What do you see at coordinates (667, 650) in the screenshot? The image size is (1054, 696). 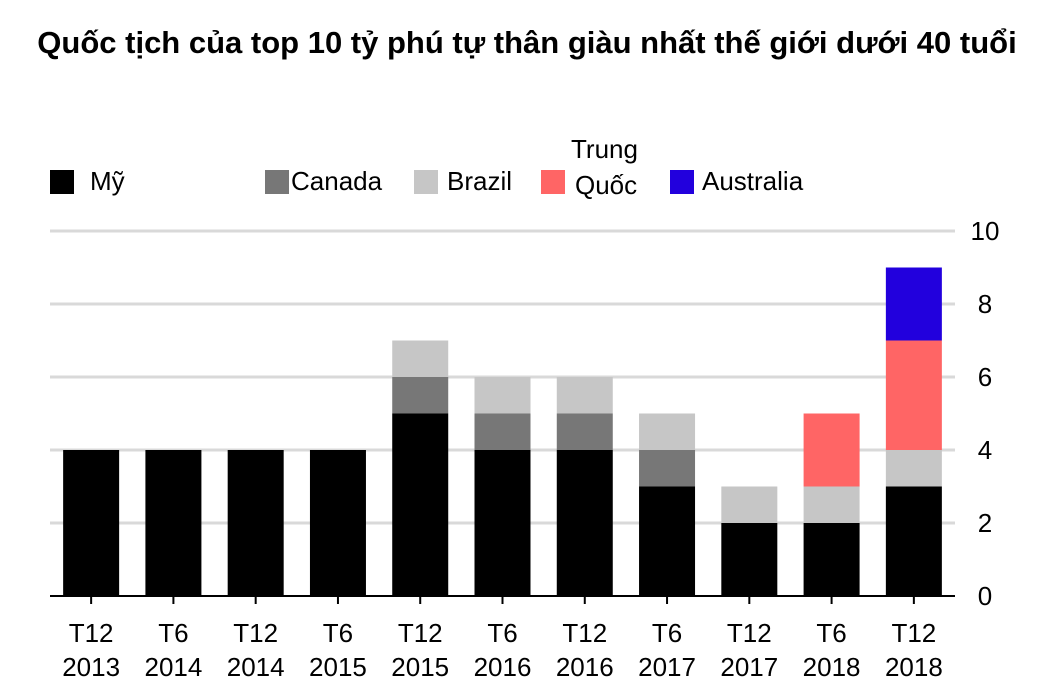 I see `x-tick-label: T6 2017` at bounding box center [667, 650].